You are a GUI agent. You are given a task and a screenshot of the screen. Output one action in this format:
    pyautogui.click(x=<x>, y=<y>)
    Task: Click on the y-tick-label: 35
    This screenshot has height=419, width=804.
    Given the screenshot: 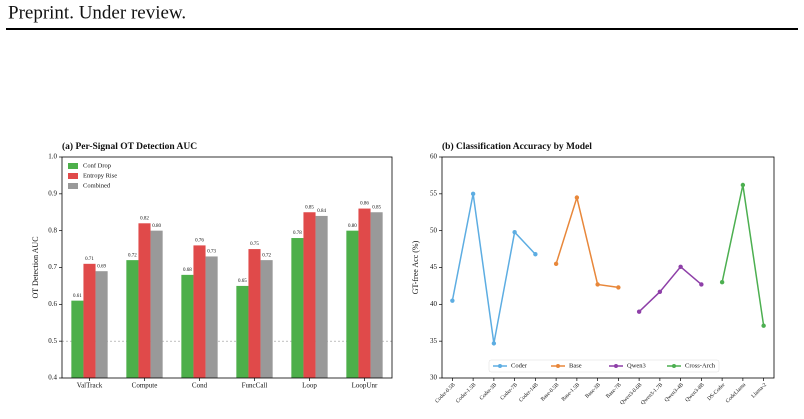 What is the action you would take?
    pyautogui.click(x=434, y=341)
    